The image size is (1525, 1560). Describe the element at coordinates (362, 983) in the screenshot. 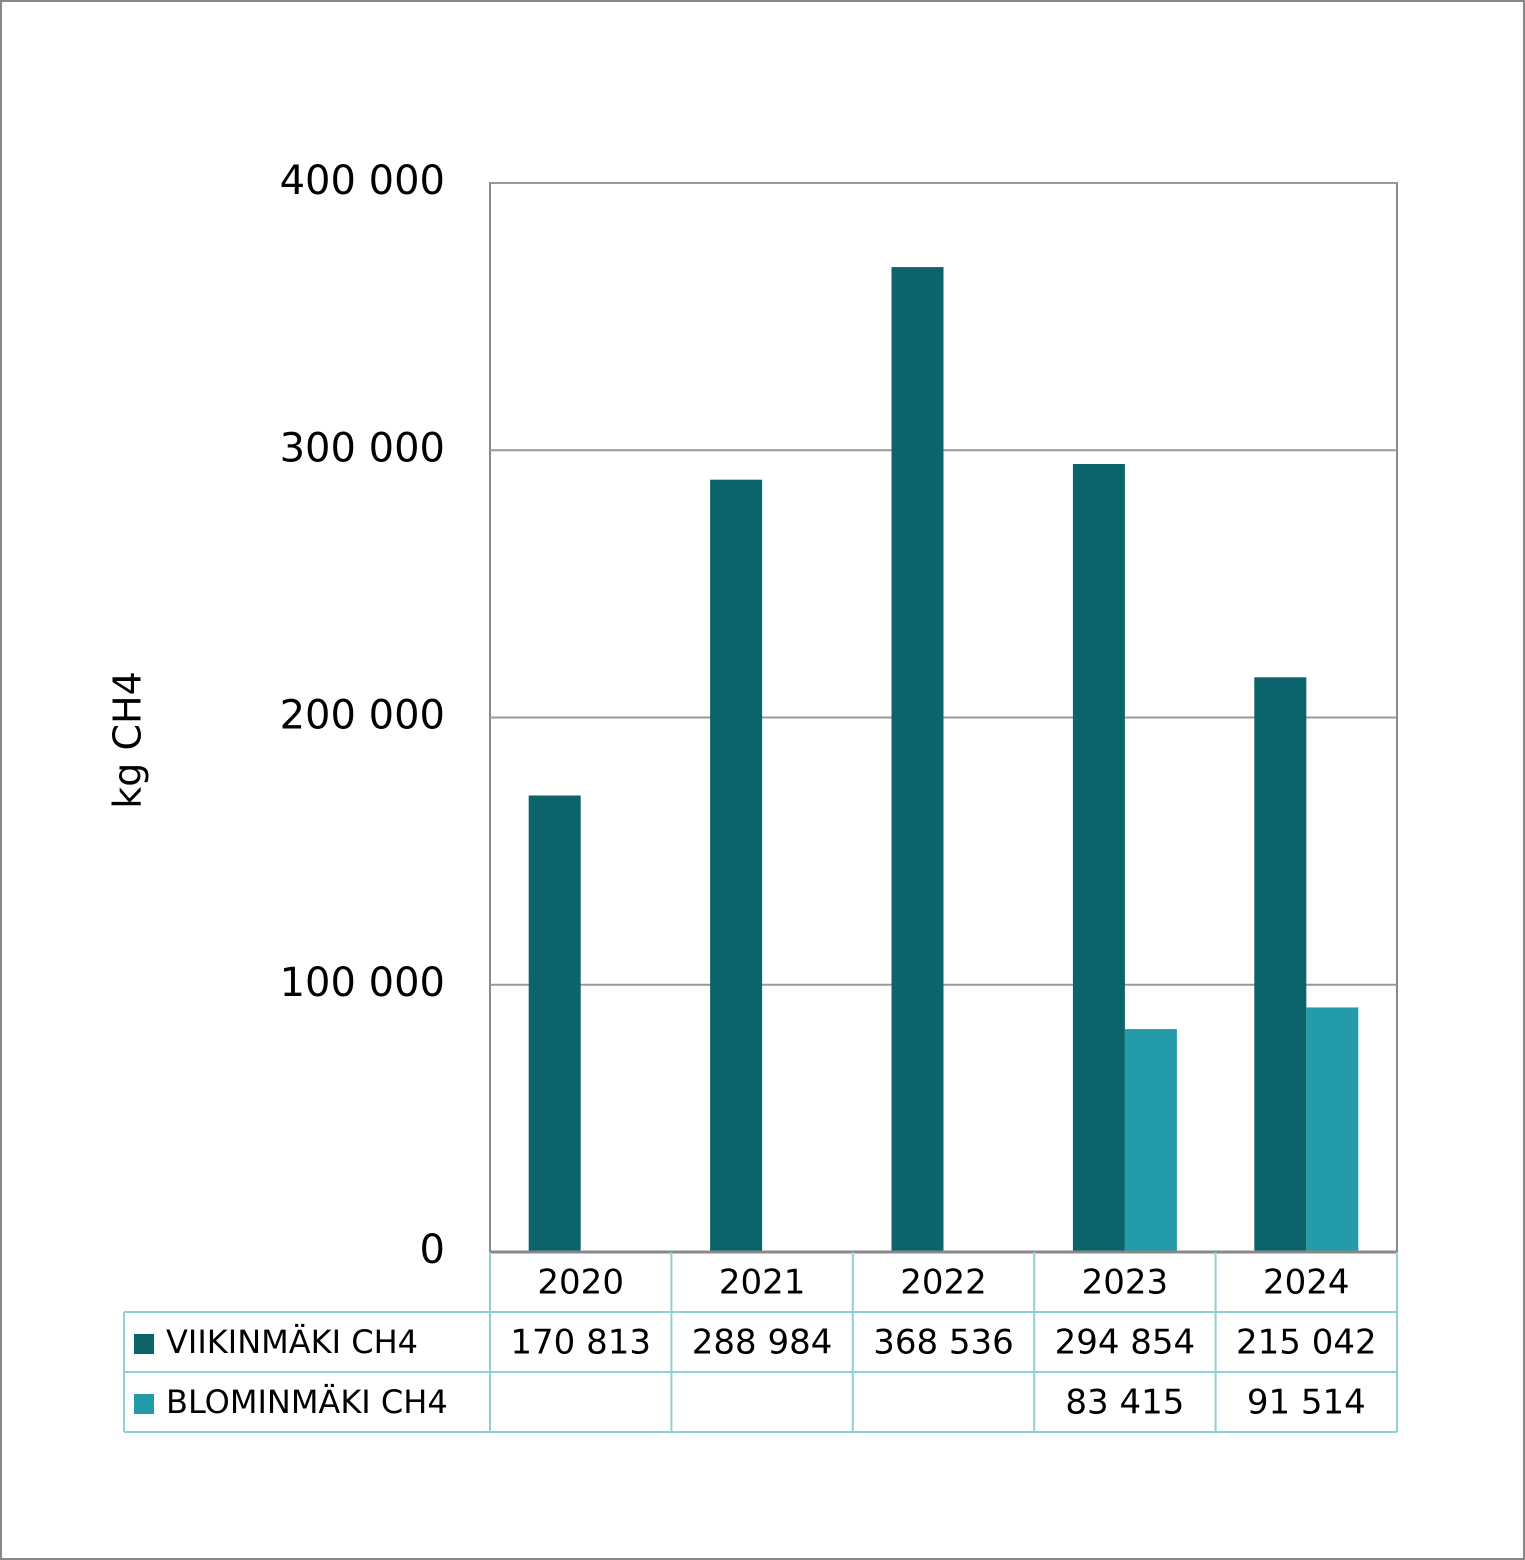

I see `y-tick-label: 100 000` at that location.